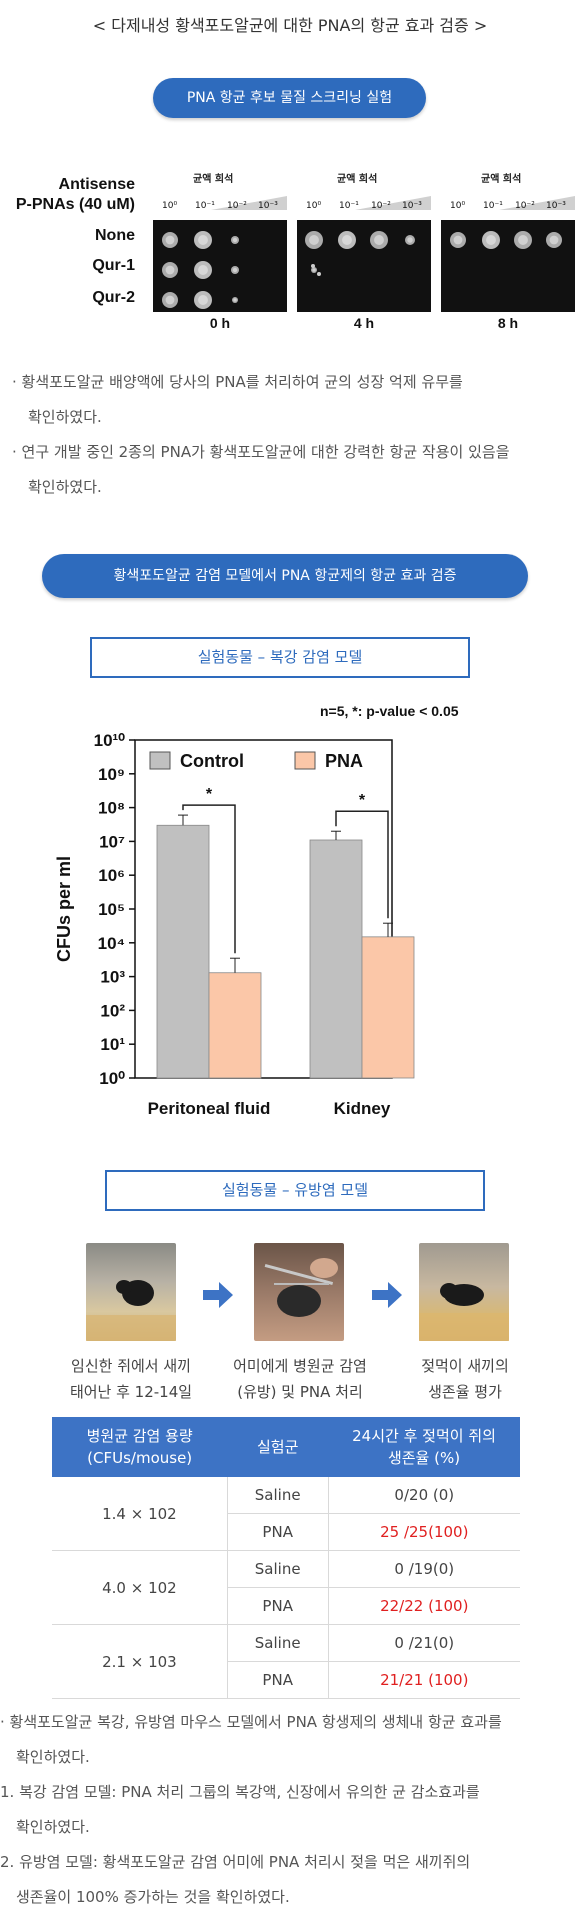 The image size is (580, 1915). What do you see at coordinates (112, 1044) in the screenshot?
I see `y-tick-label: 10¹` at bounding box center [112, 1044].